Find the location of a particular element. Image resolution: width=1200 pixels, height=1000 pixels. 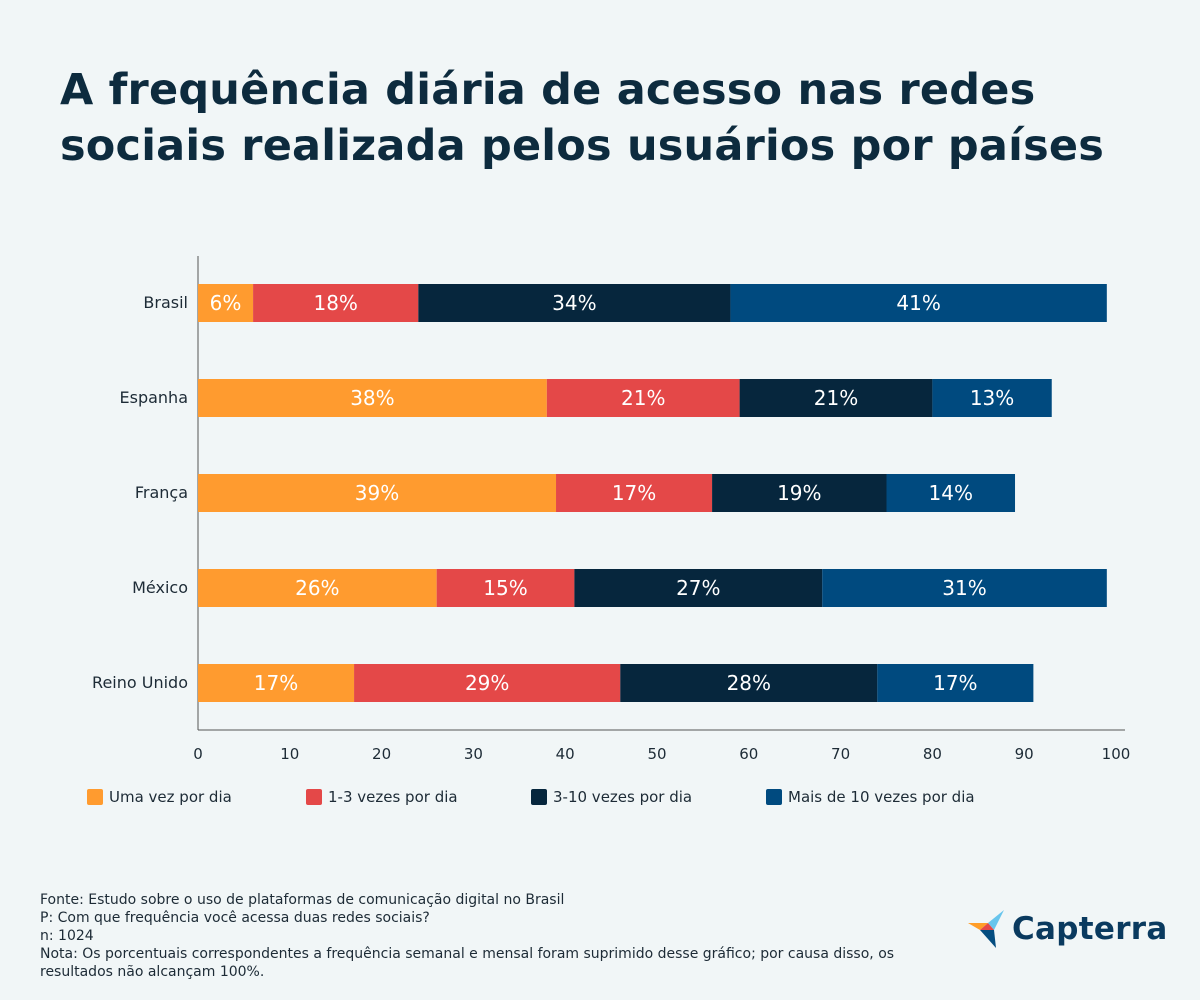

x-tick-label: 60 is located at coordinates (748, 754).